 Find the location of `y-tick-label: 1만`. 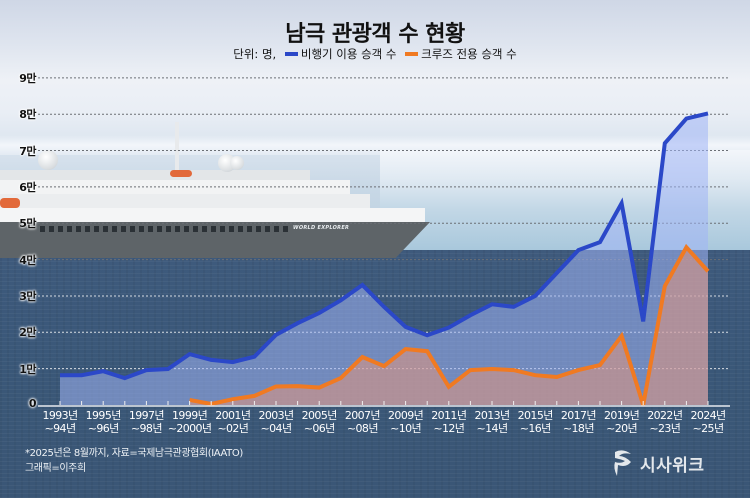

y-tick-label: 1만 is located at coordinates (27, 369).